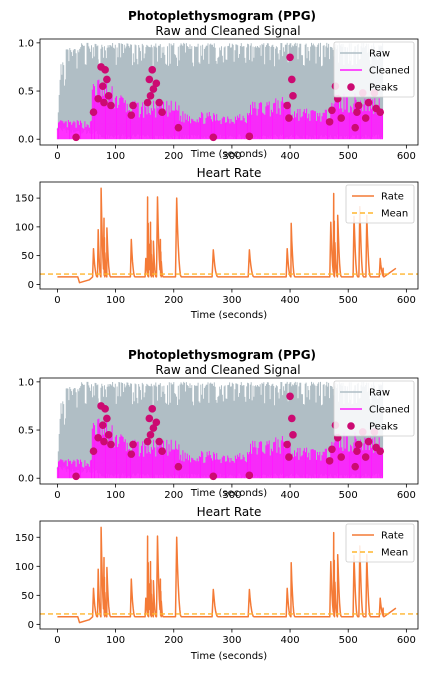  I want to click on figure-1-signal-title: Raw and Cleaned Signal, so click(227, 31).